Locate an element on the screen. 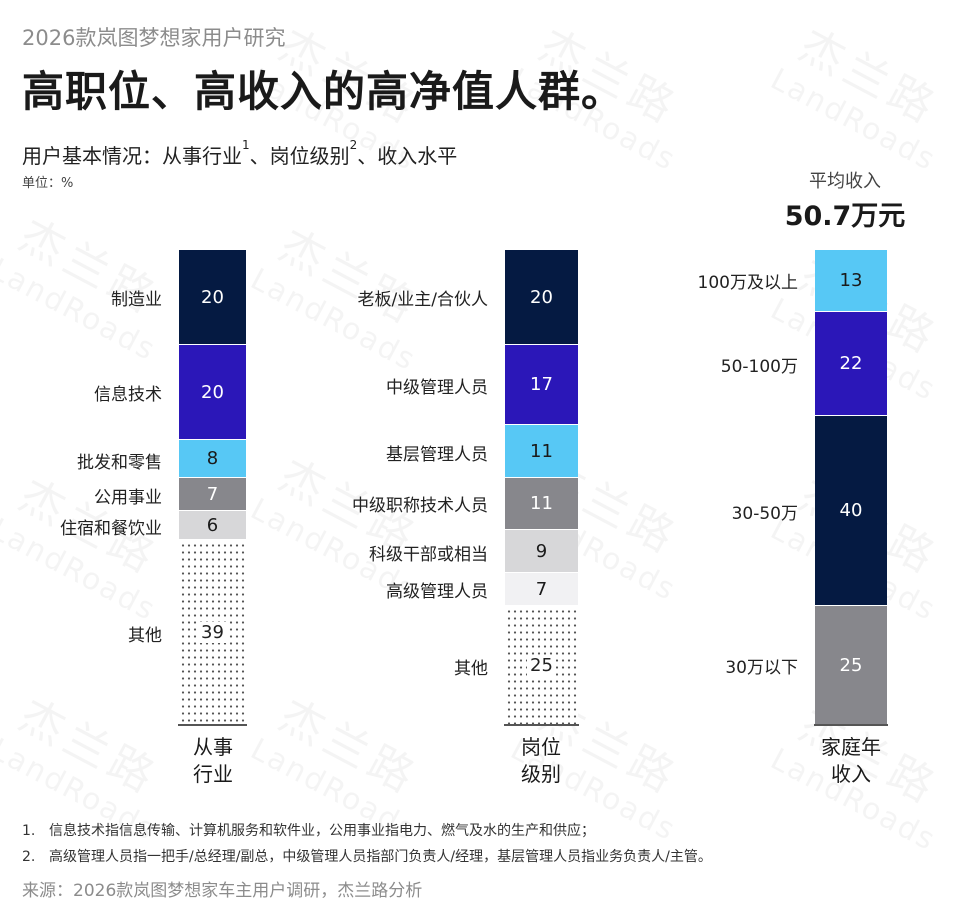 The width and height of the screenshot is (958, 924). category-label: 住宿和餐饮业 is located at coordinates (111, 529).